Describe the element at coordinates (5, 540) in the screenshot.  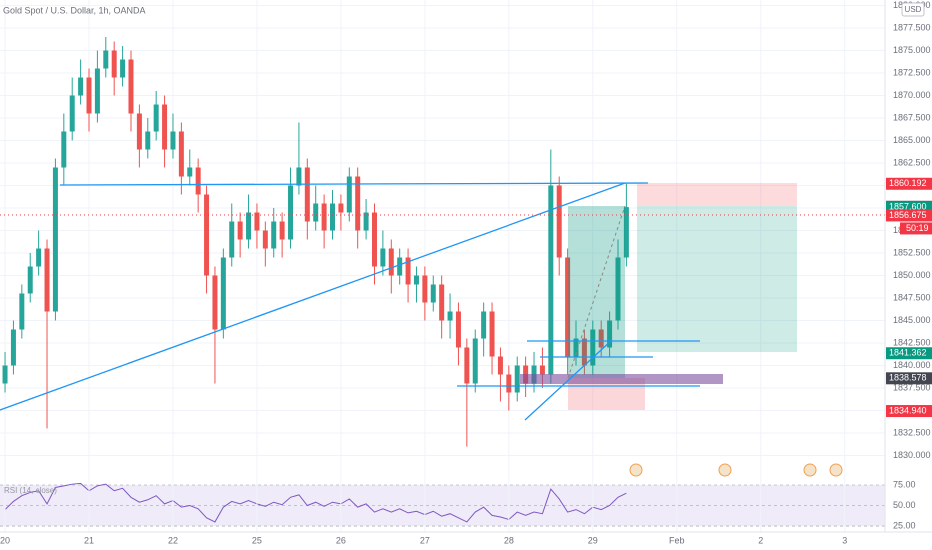
I see `x-tick-label: 20` at that location.